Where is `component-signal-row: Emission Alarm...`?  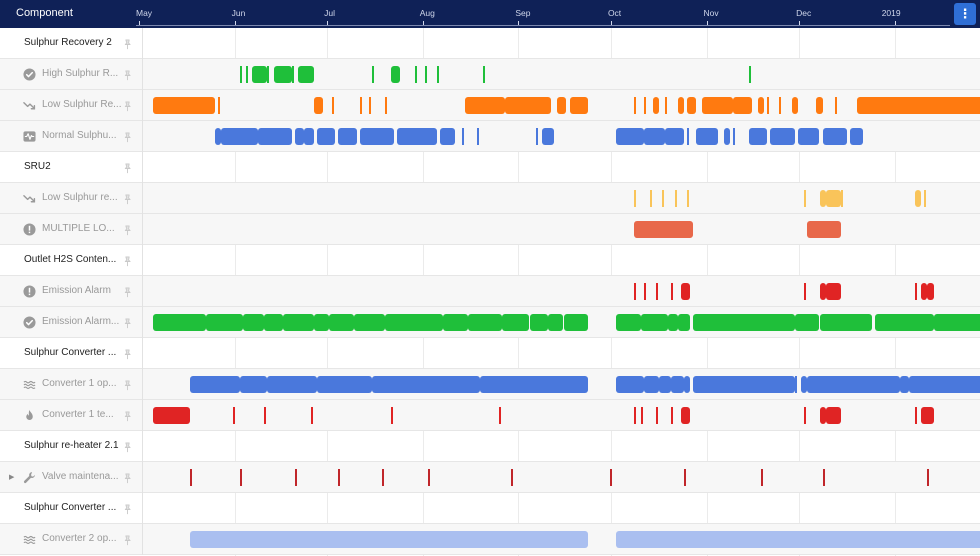 component-signal-row: Emission Alarm... is located at coordinates (490, 322).